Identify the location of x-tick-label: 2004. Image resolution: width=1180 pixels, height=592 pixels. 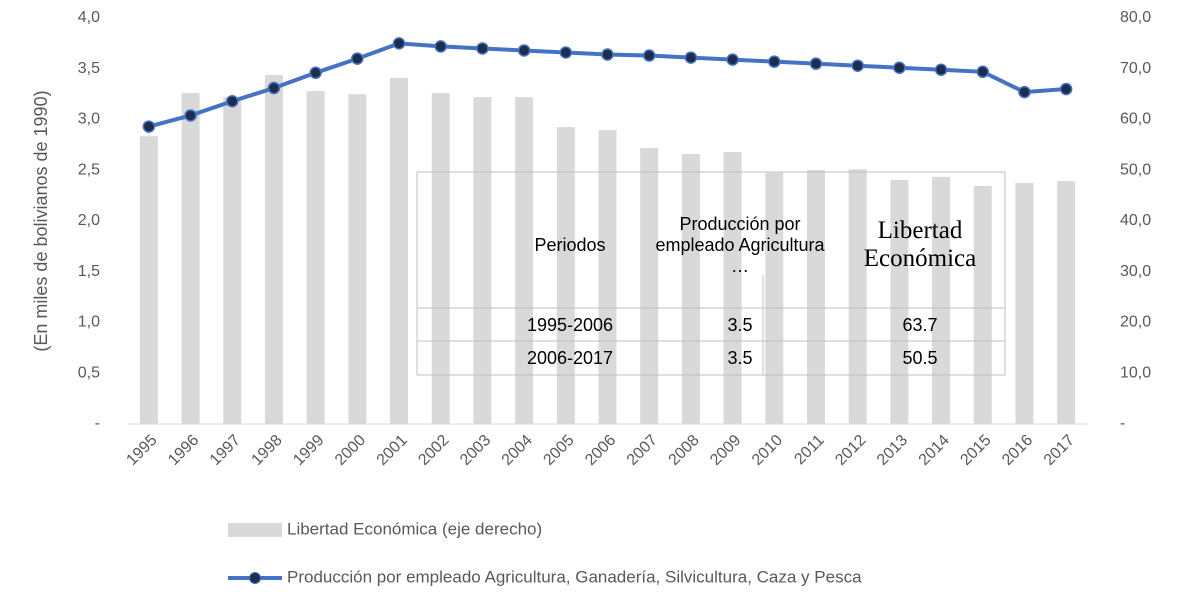
(517, 450).